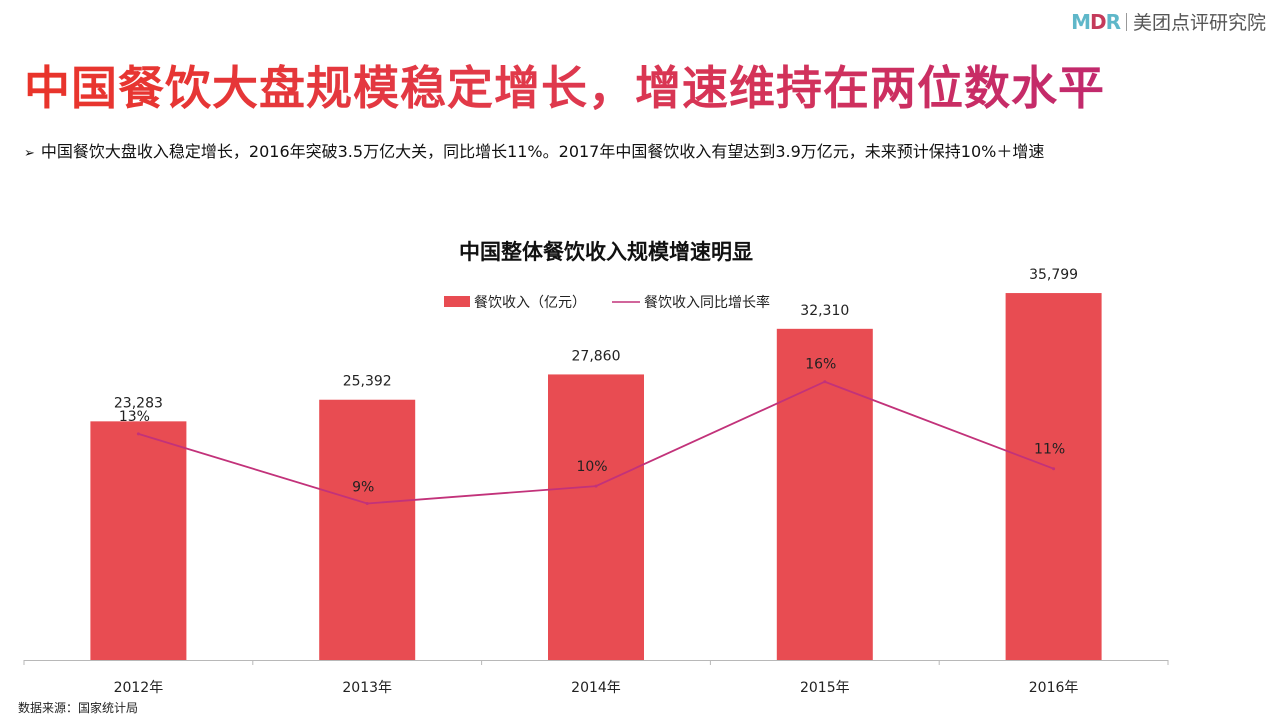 The width and height of the screenshot is (1280, 720). Describe the element at coordinates (457, 301) in the screenshot. I see `legend-swatch-bar` at that location.